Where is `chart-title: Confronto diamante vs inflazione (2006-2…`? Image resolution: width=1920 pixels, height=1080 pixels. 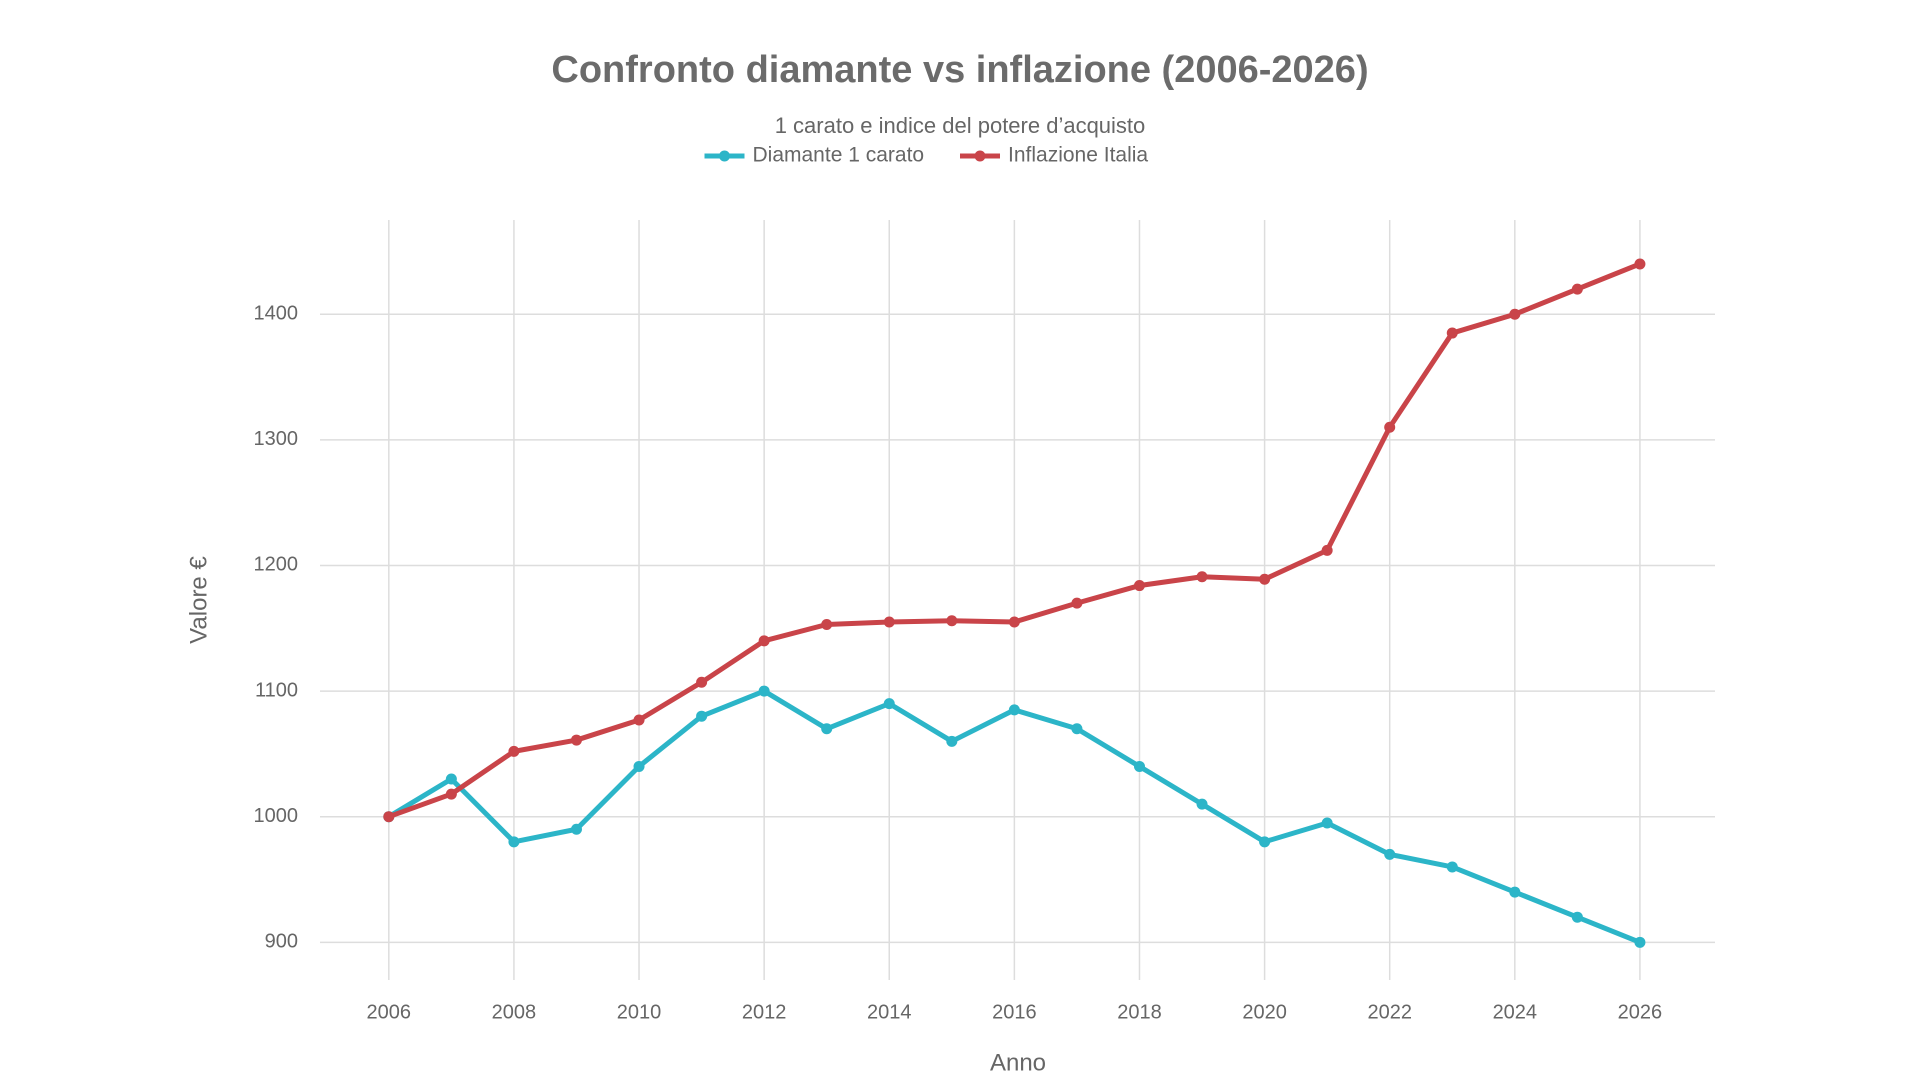
chart-title: Confronto diamante vs inflazione (2006-2… is located at coordinates (959, 70).